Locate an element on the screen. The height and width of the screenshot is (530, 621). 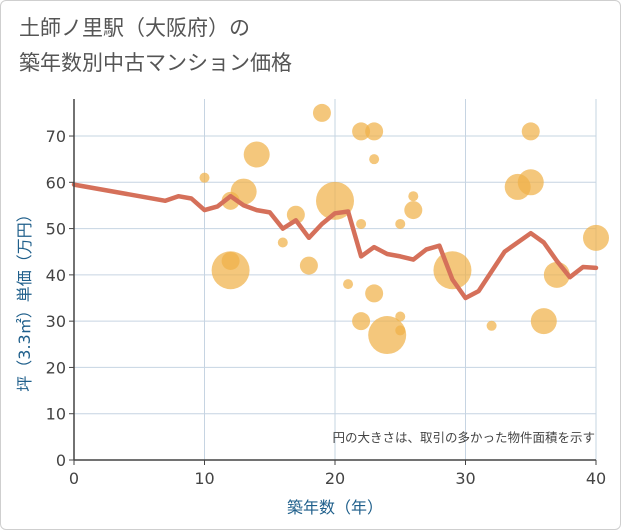
y-tick-label: 0 is located at coordinates (61, 460).